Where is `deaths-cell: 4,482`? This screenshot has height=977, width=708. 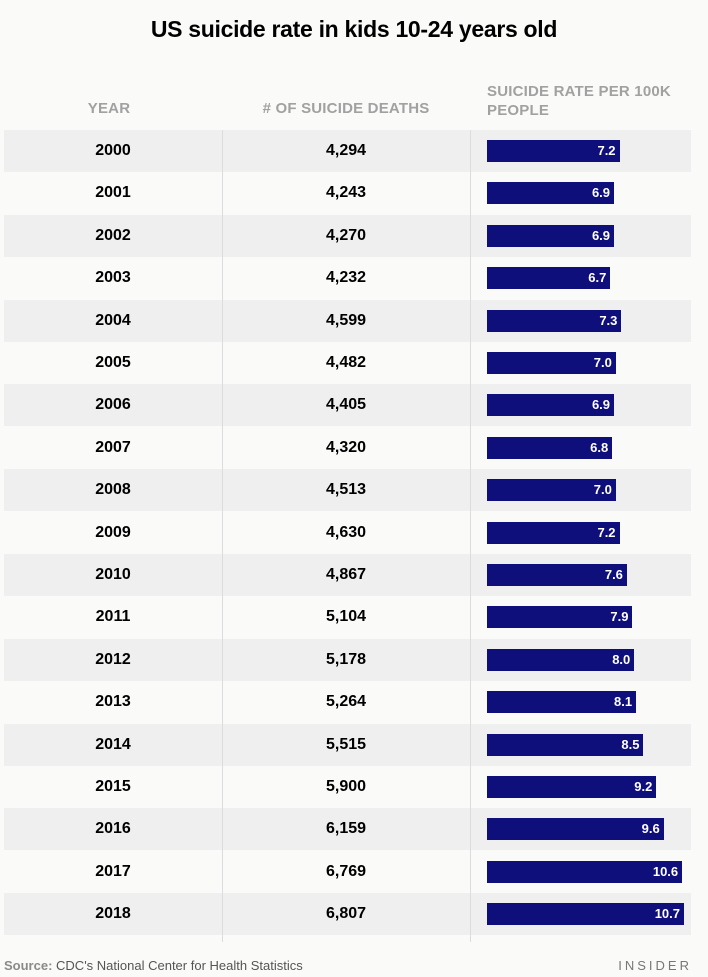
deaths-cell: 4,482 is located at coordinates (346, 362).